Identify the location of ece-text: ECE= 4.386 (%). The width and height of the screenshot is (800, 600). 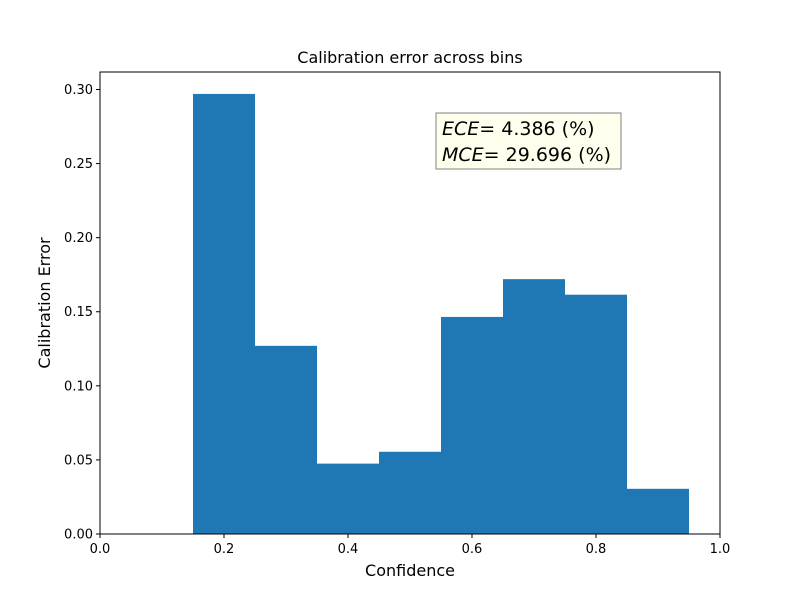
(518, 129).